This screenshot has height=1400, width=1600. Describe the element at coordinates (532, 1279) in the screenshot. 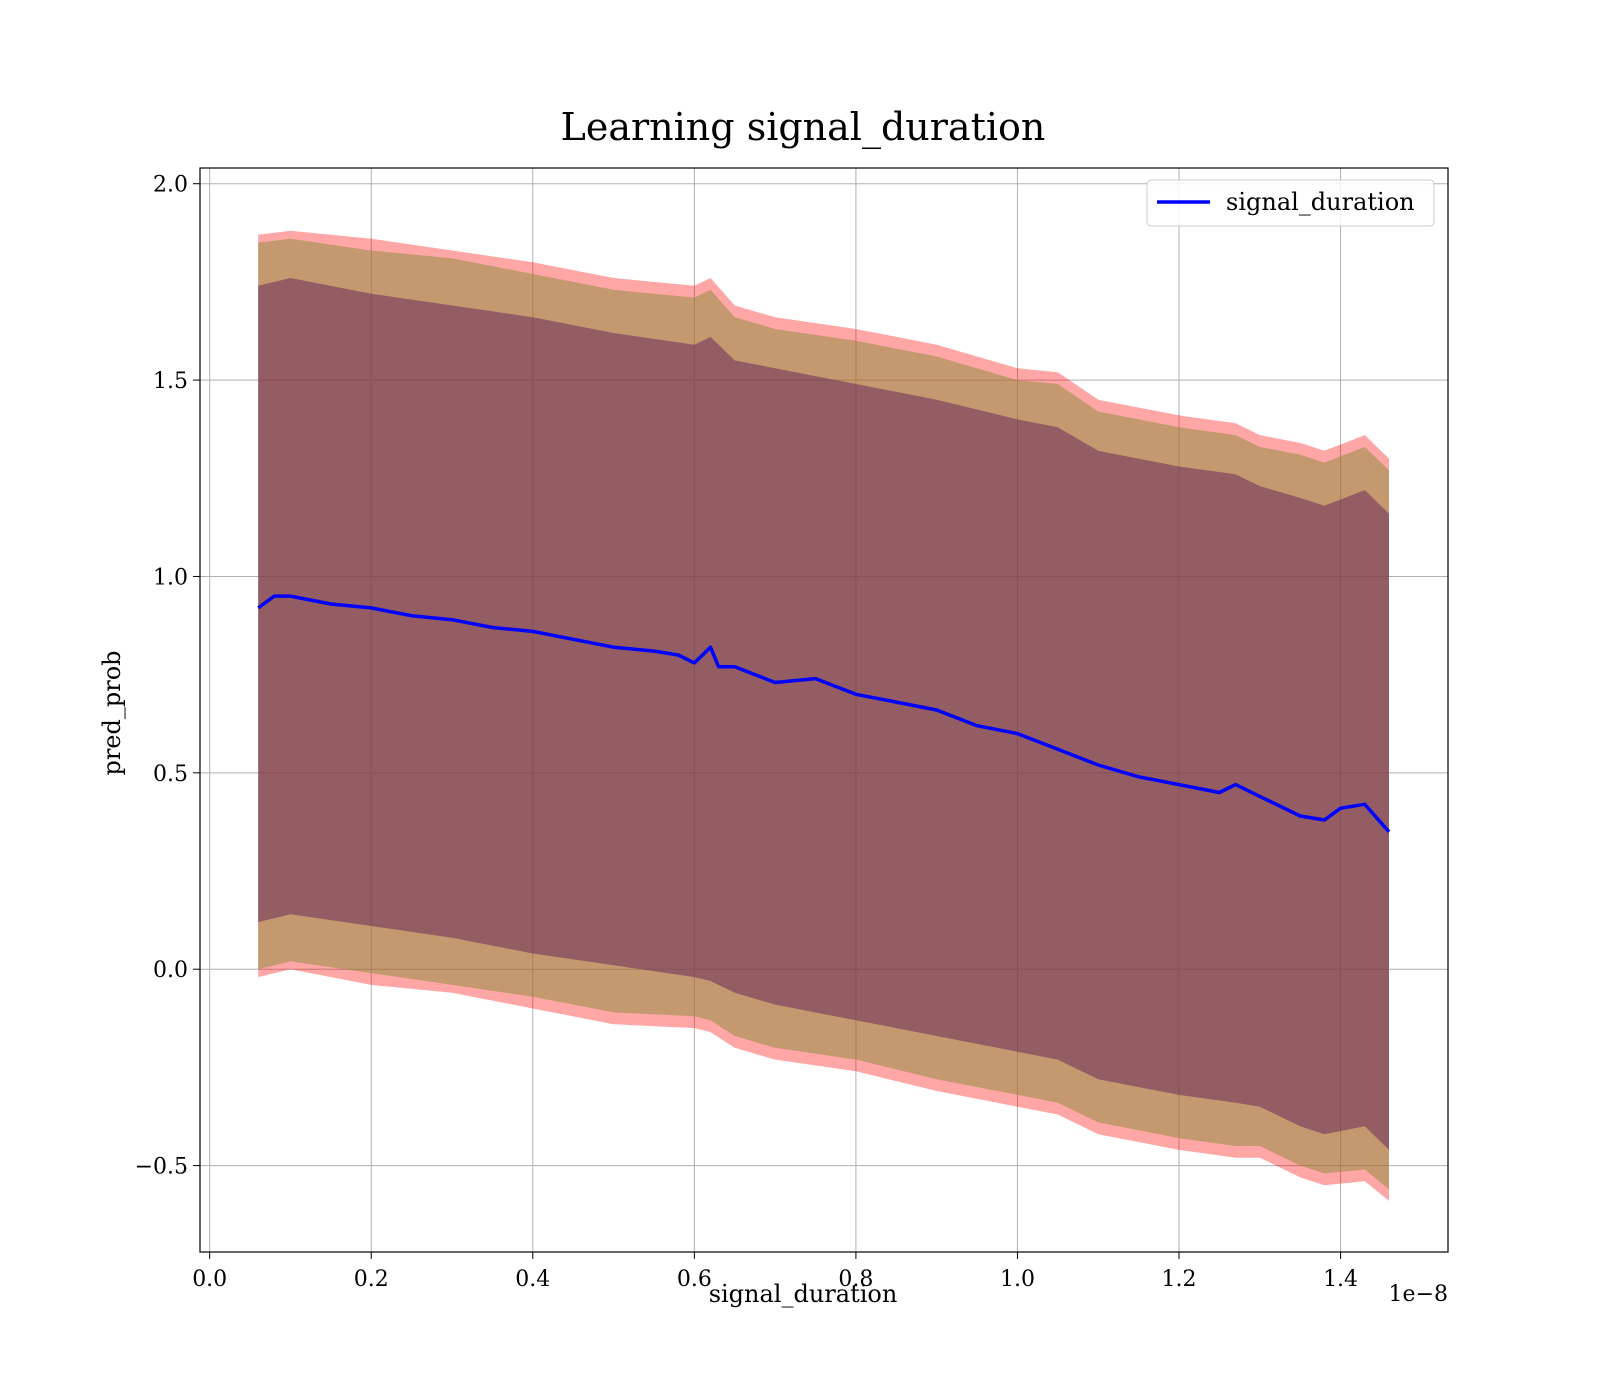

I see `x-tick-label: 0.4` at that location.